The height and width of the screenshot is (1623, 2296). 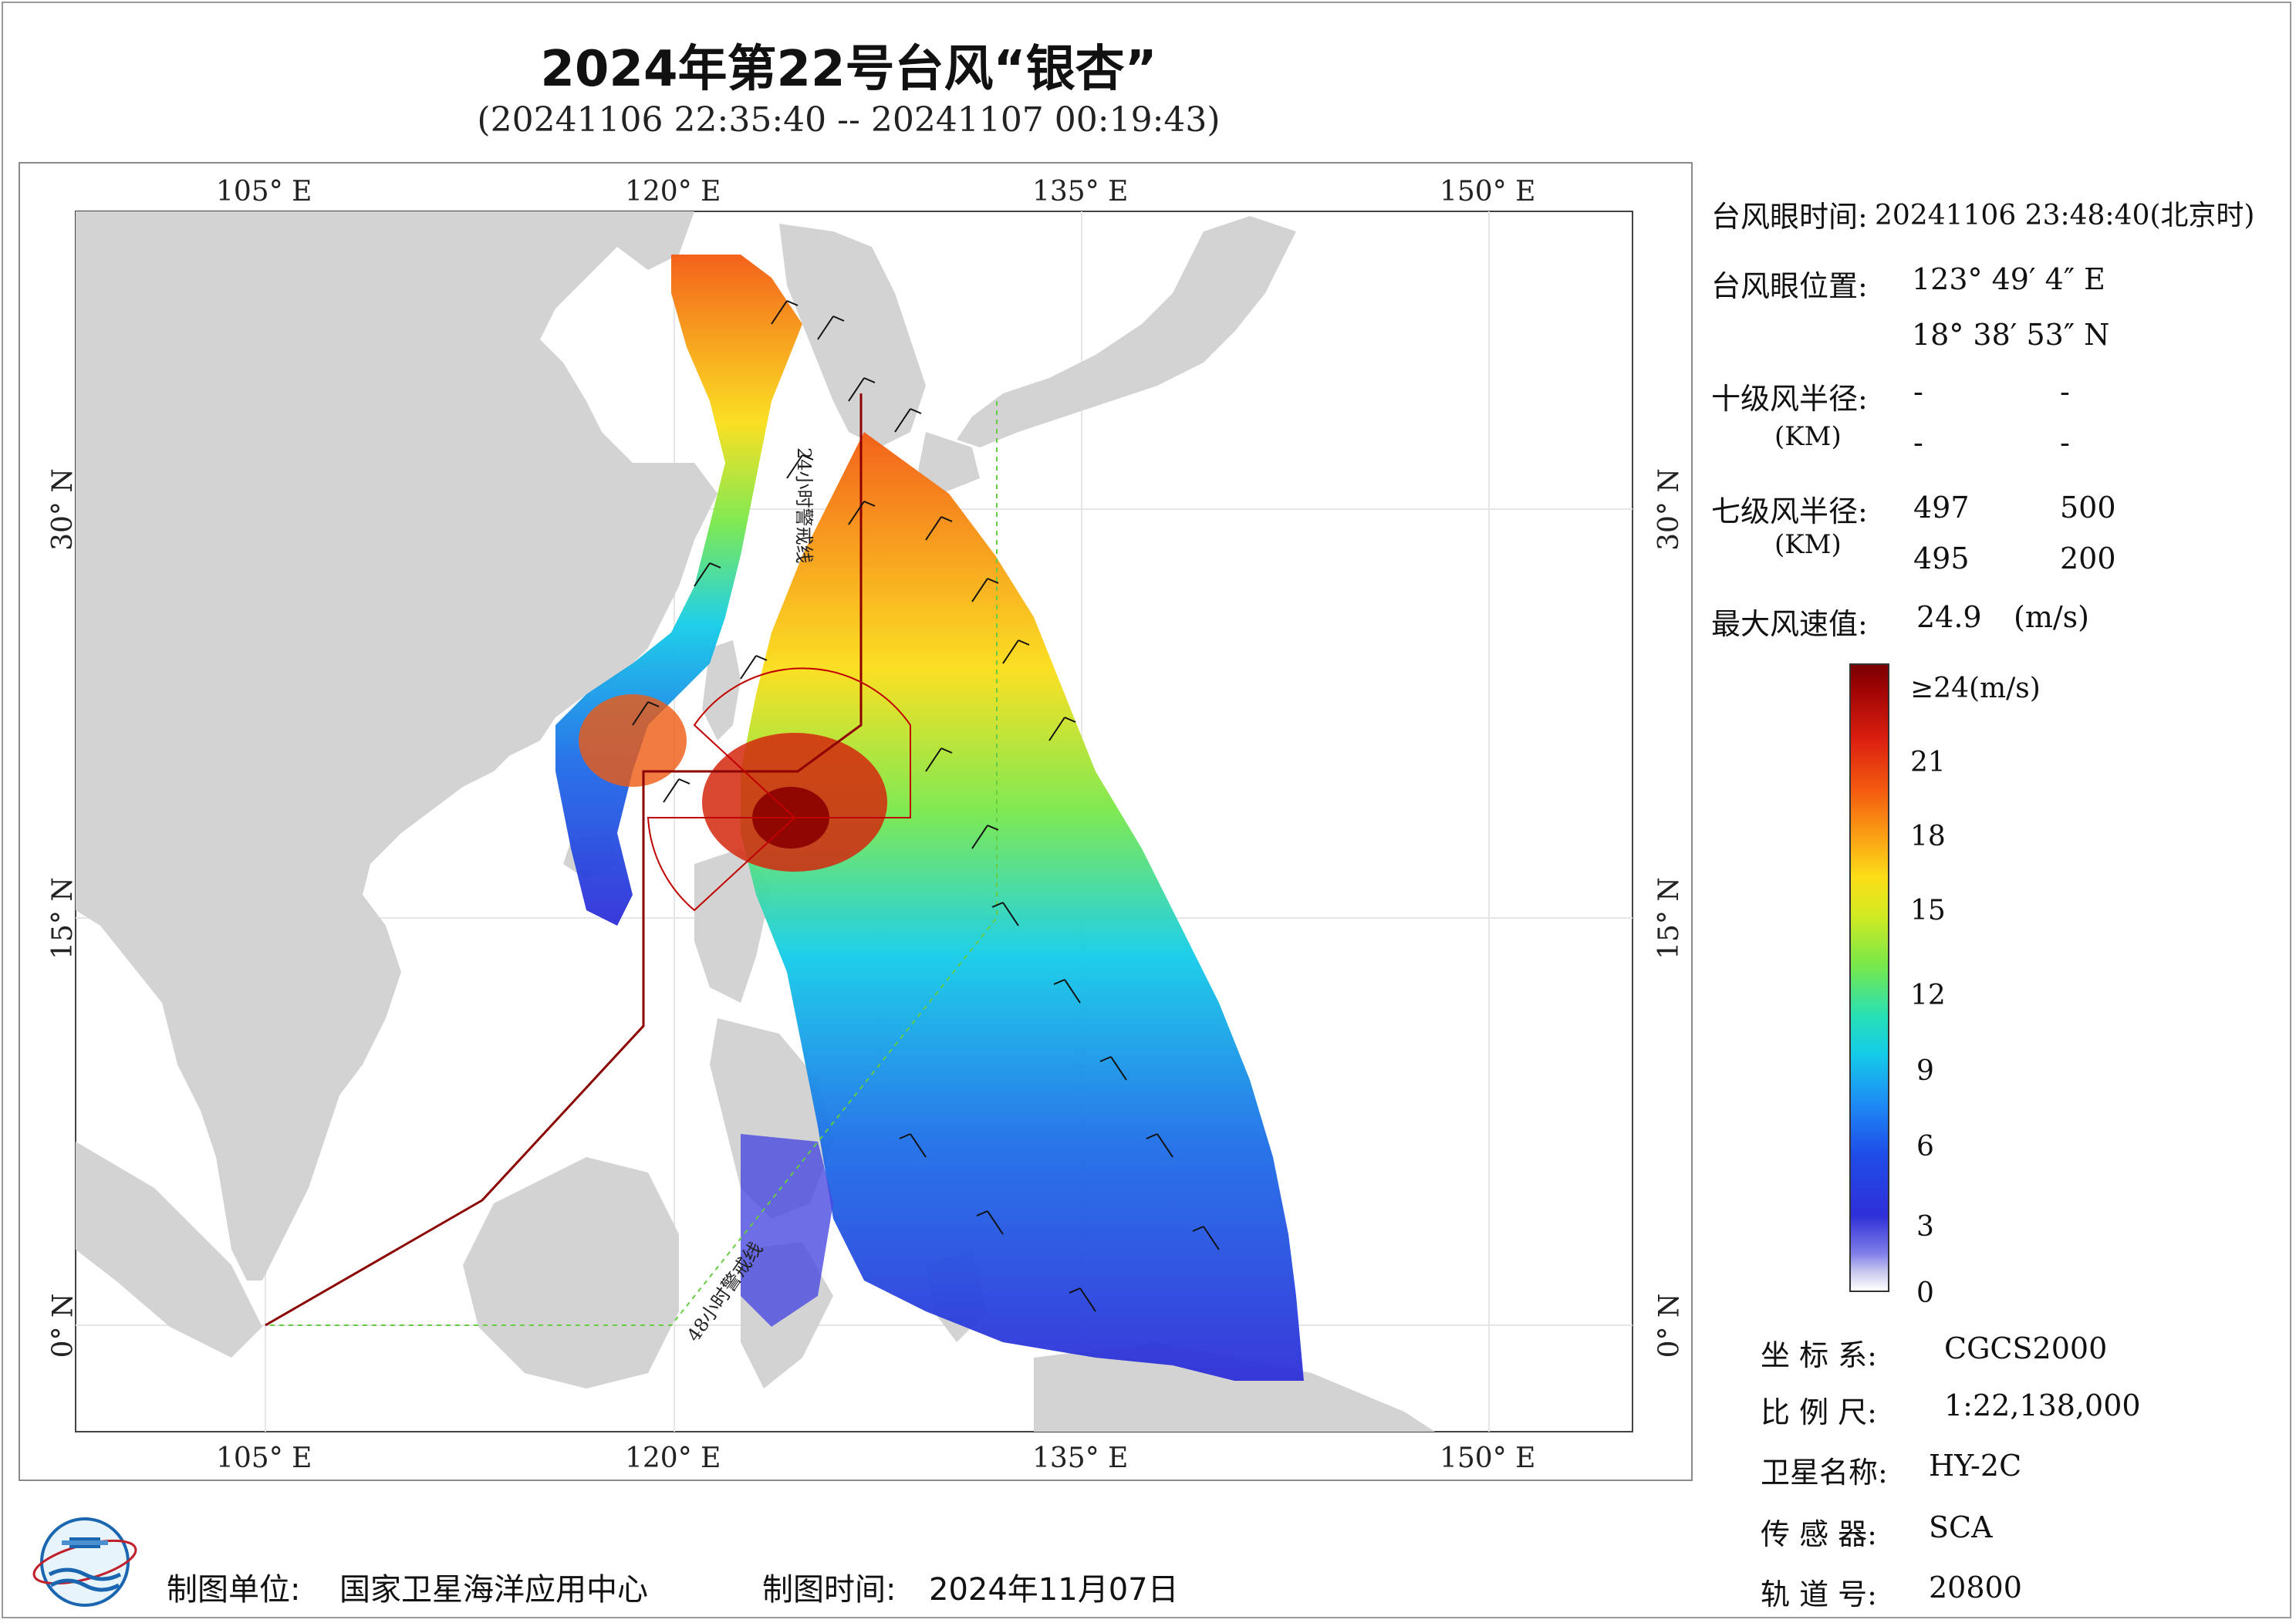 What do you see at coordinates (1975, 1587) in the screenshot?
I see `orbit-value: 20800` at bounding box center [1975, 1587].